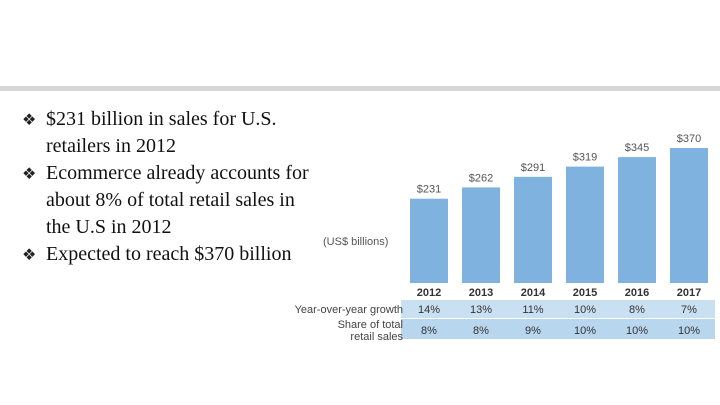 This screenshot has height=405, width=720. I want to click on share-cell-2012: 8%, so click(429, 331).